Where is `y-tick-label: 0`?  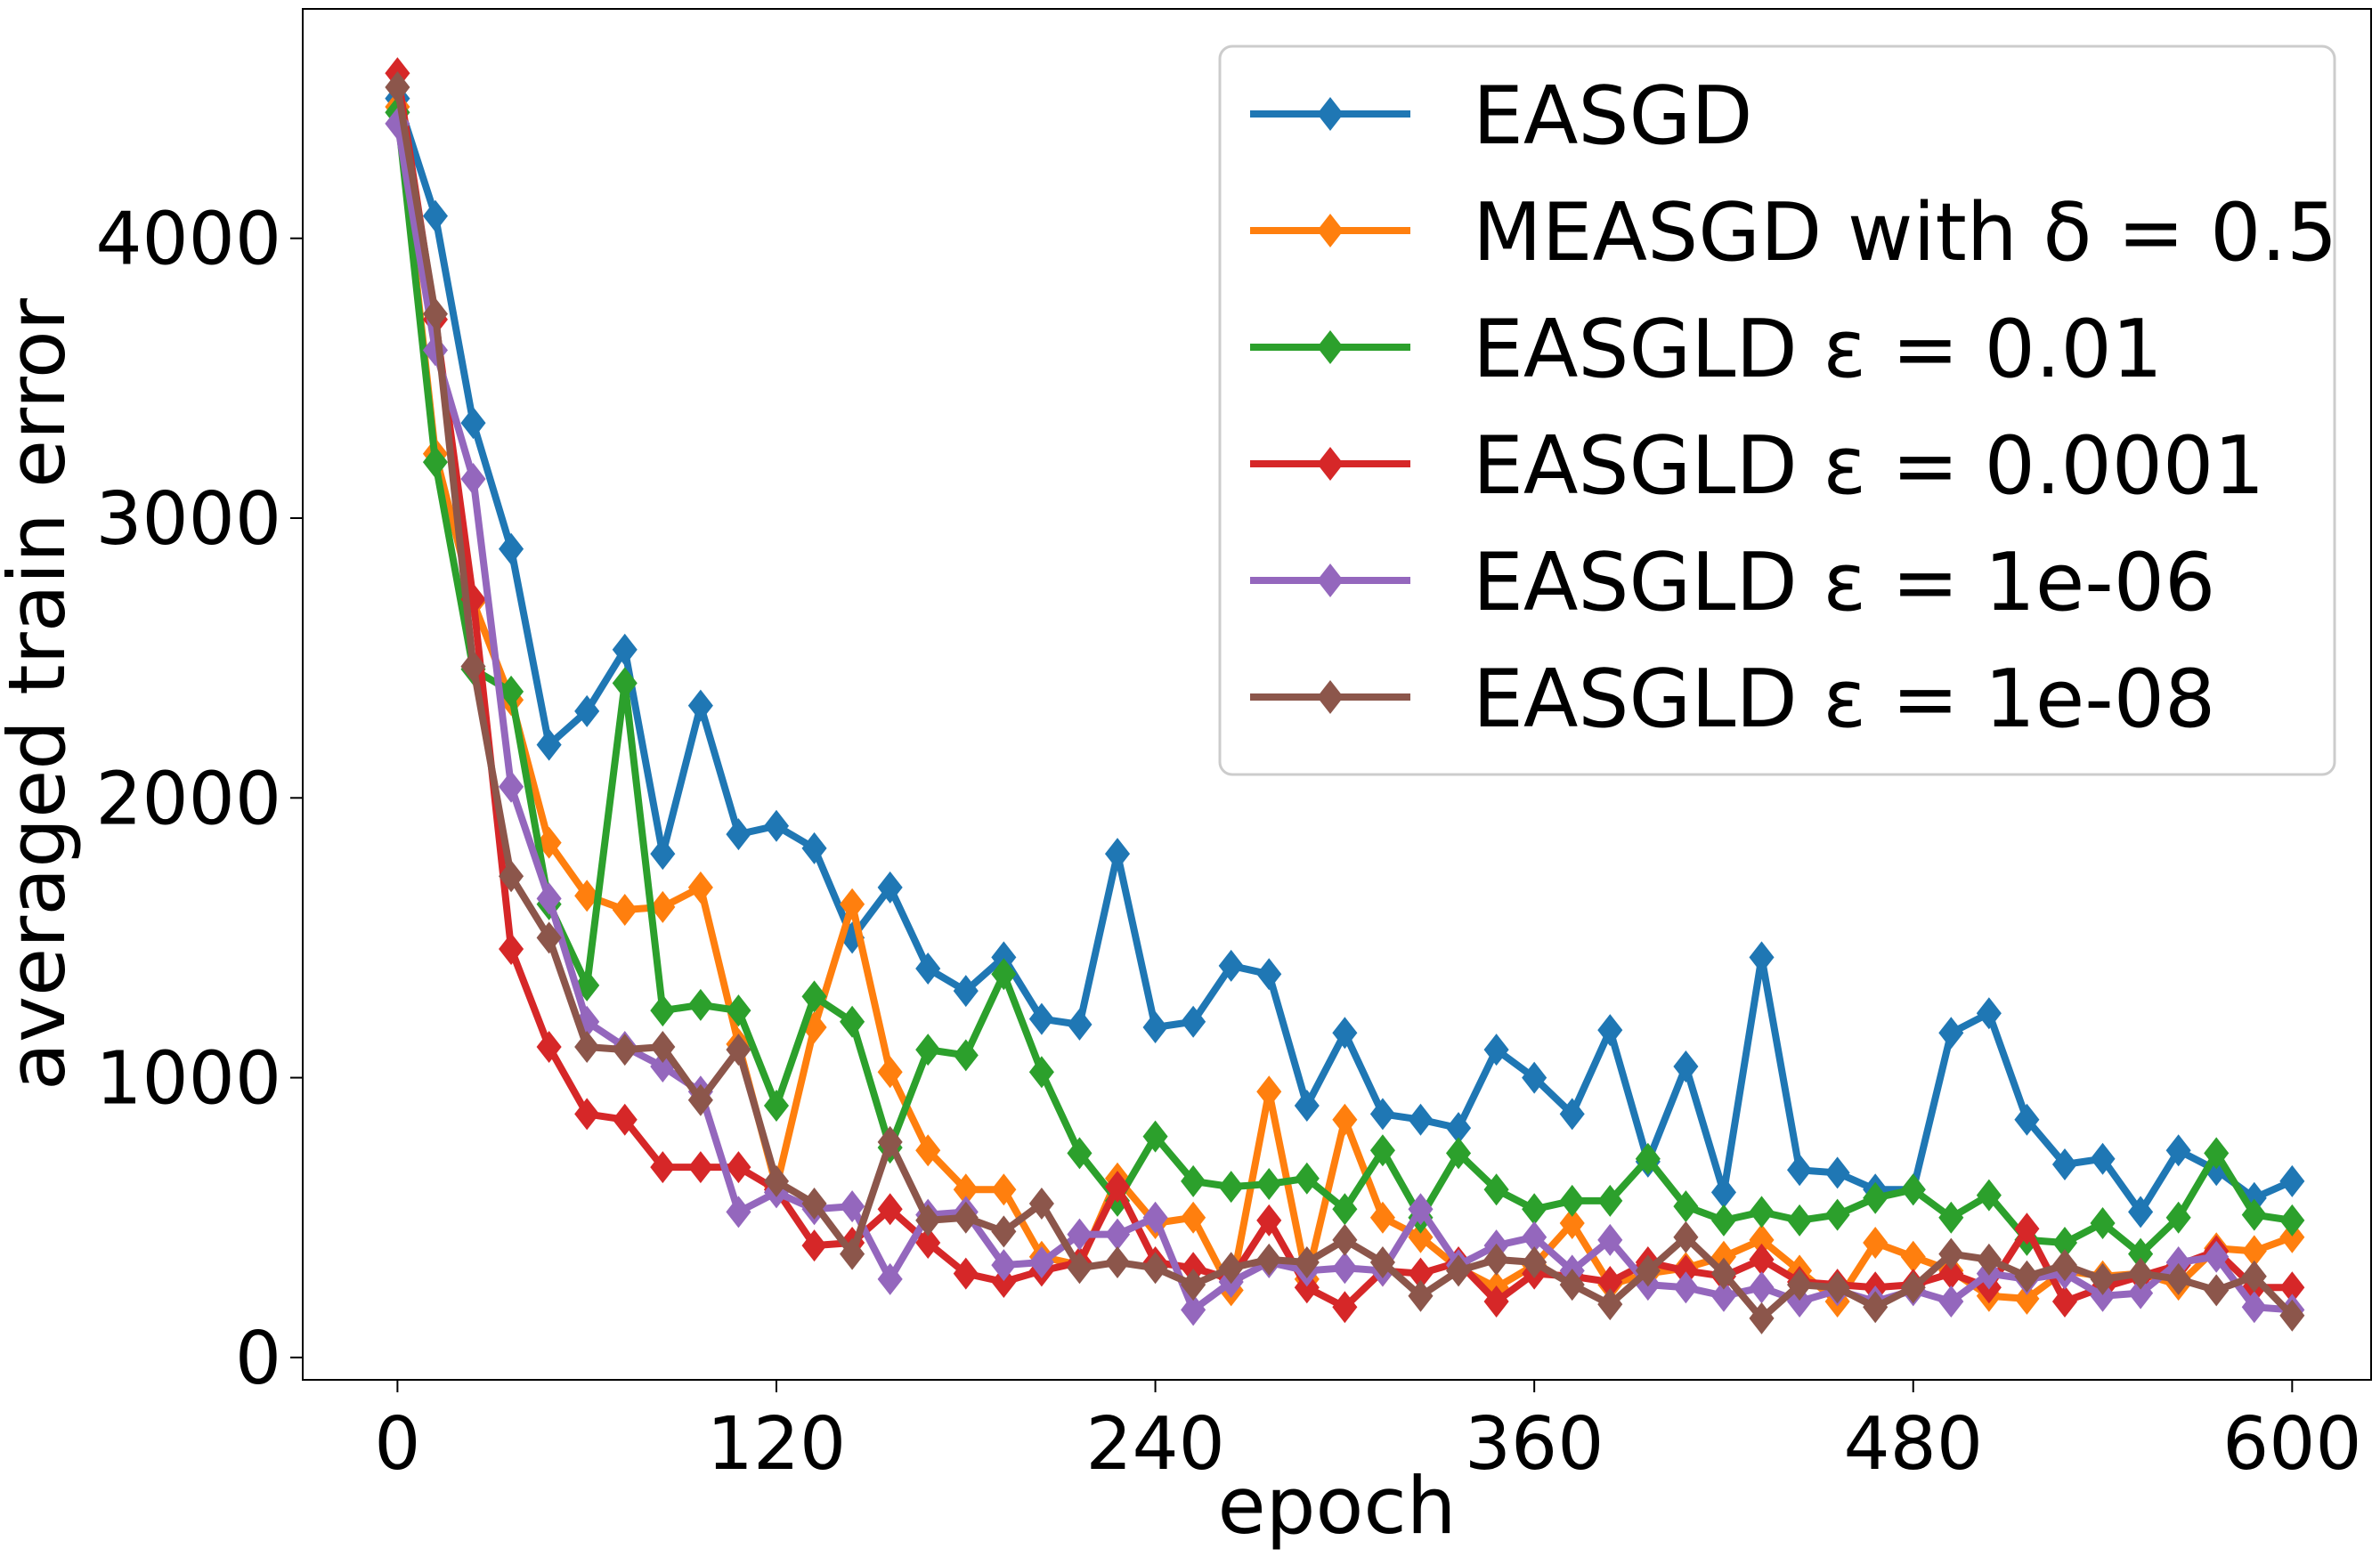
y-tick-label: 0 is located at coordinates (258, 1359).